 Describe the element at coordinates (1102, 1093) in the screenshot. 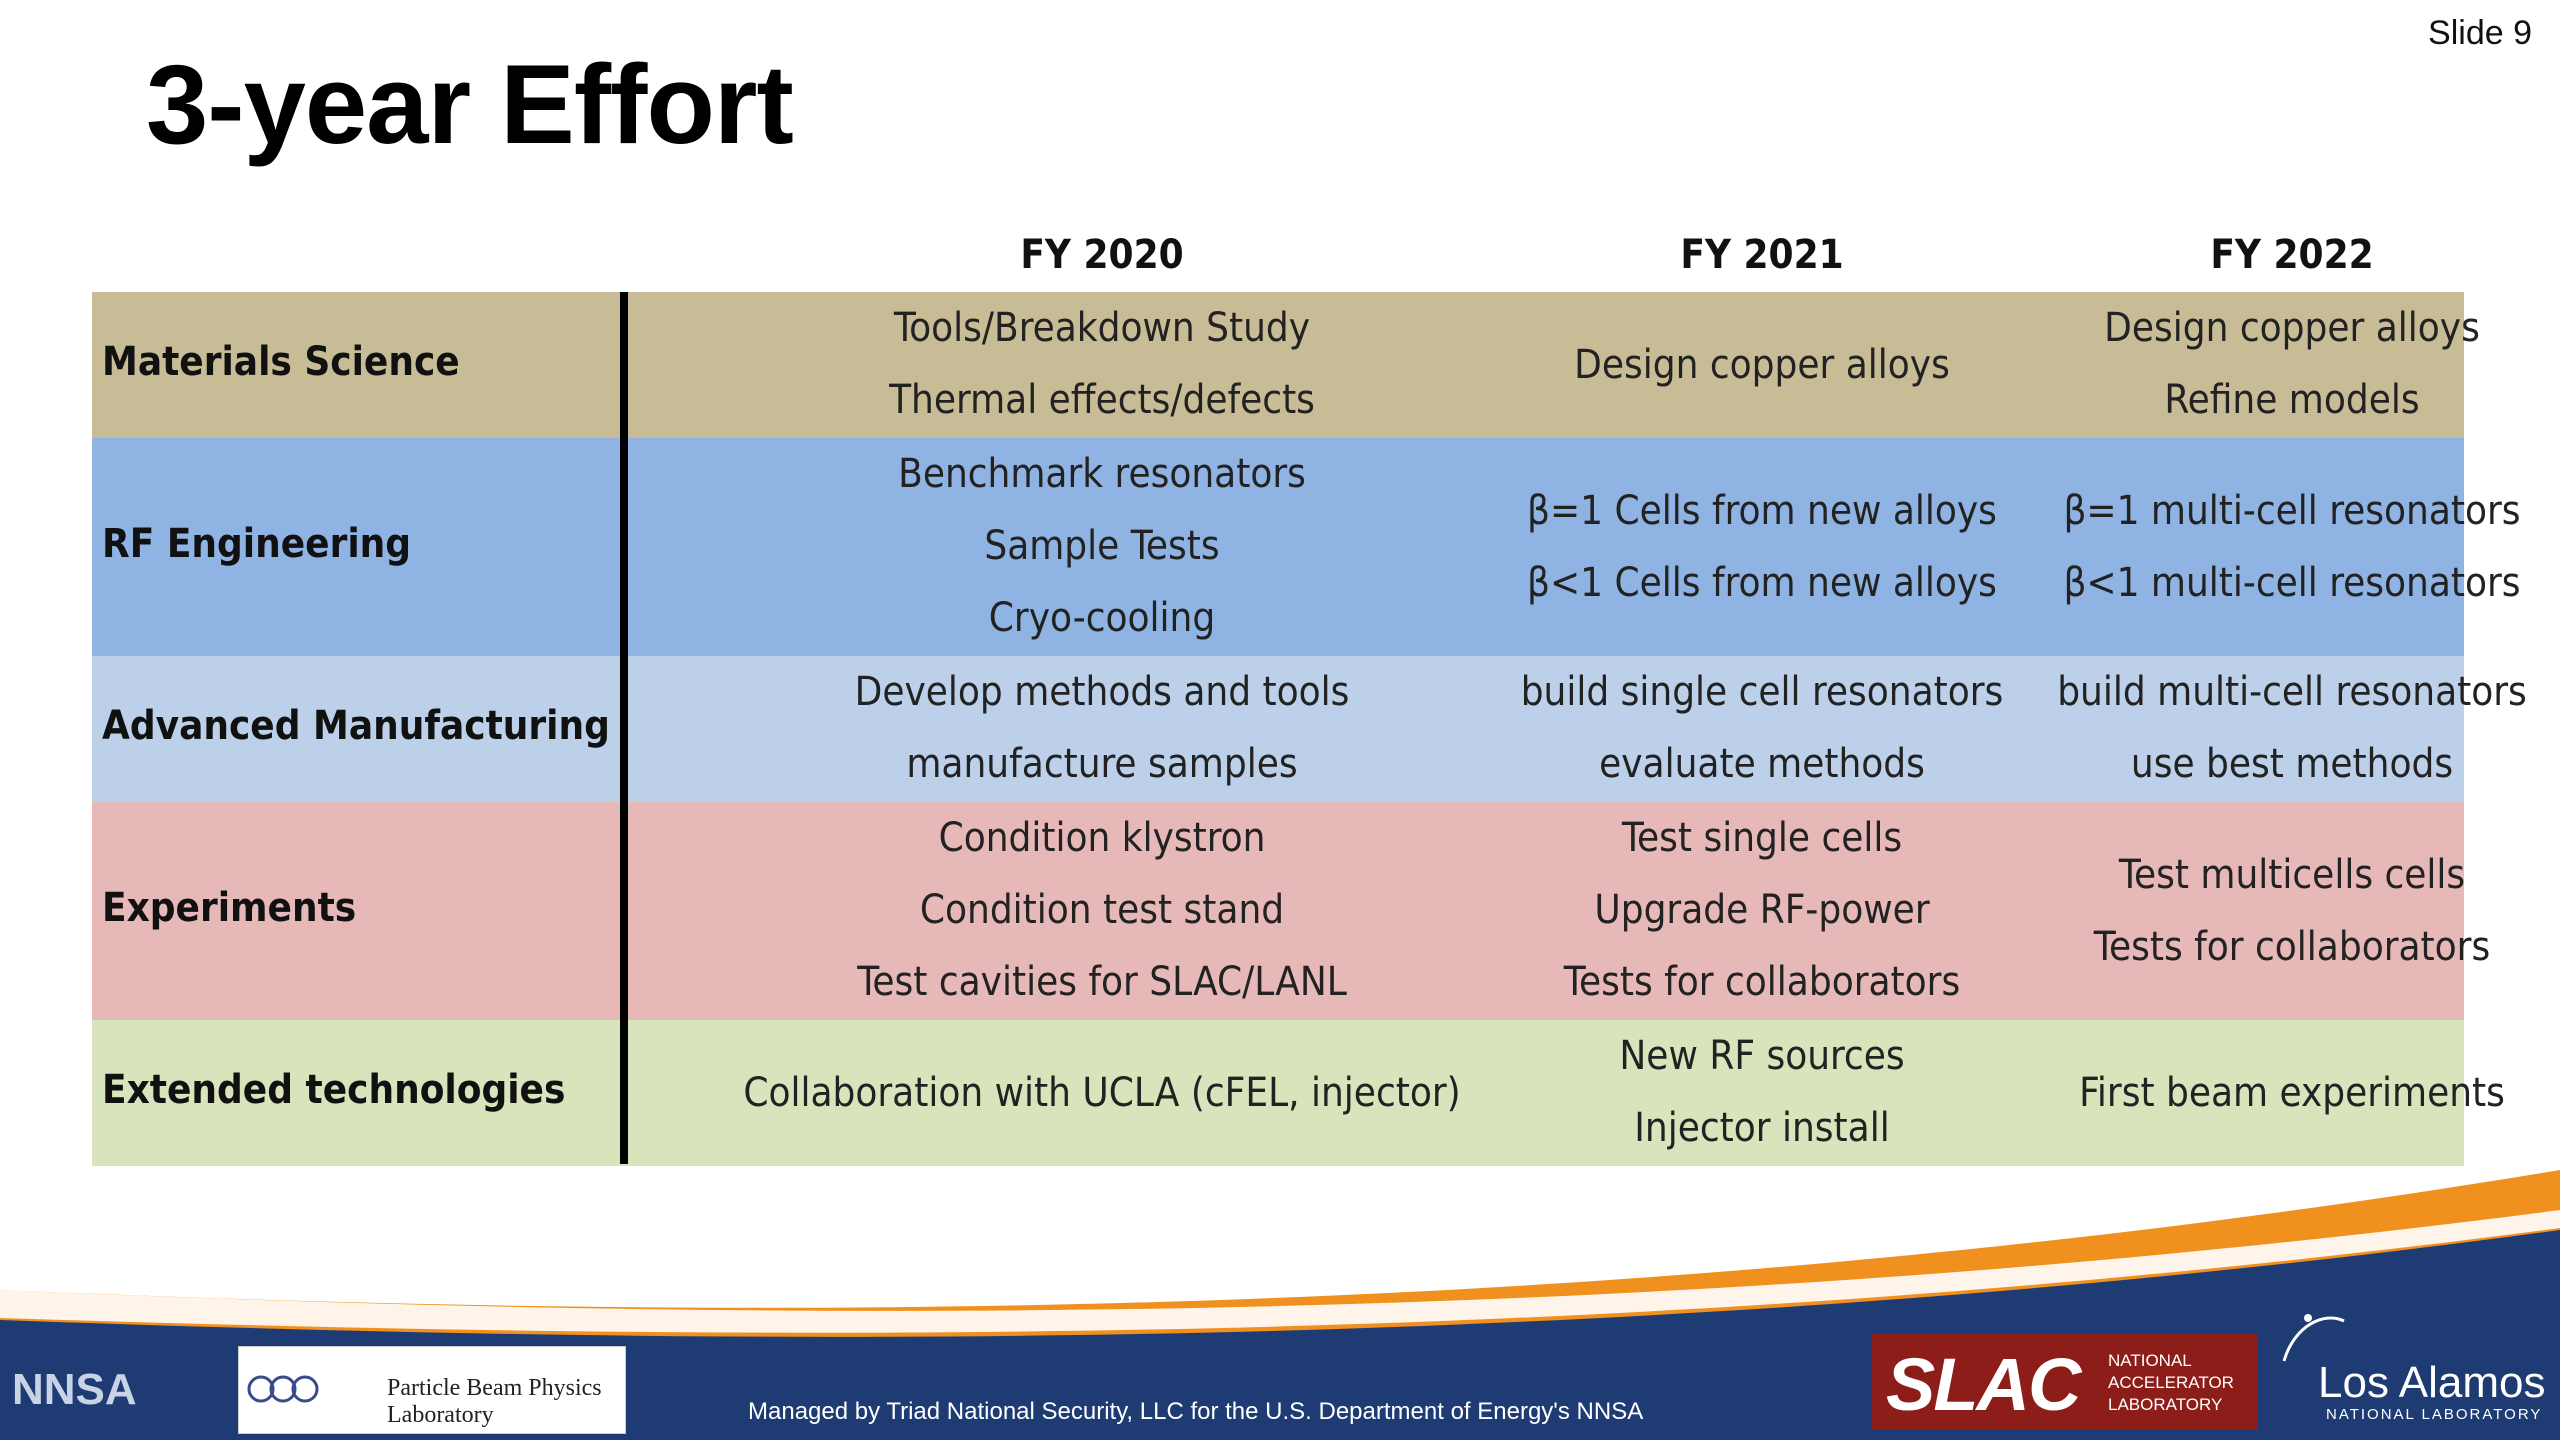

I see `table-cell: Collaboration with UCLA (cFEL, injector)` at that location.